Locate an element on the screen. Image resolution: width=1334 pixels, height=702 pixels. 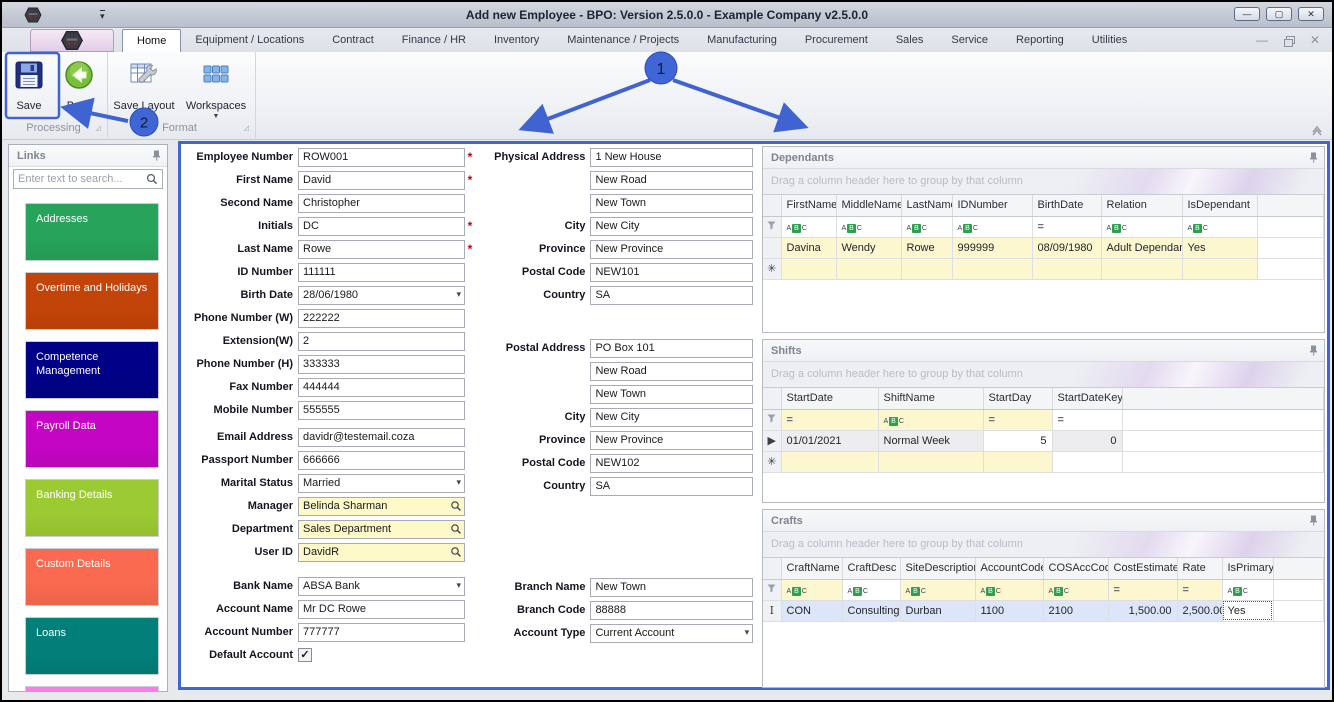
fax-number-field: 444444 is located at coordinates (381, 387).